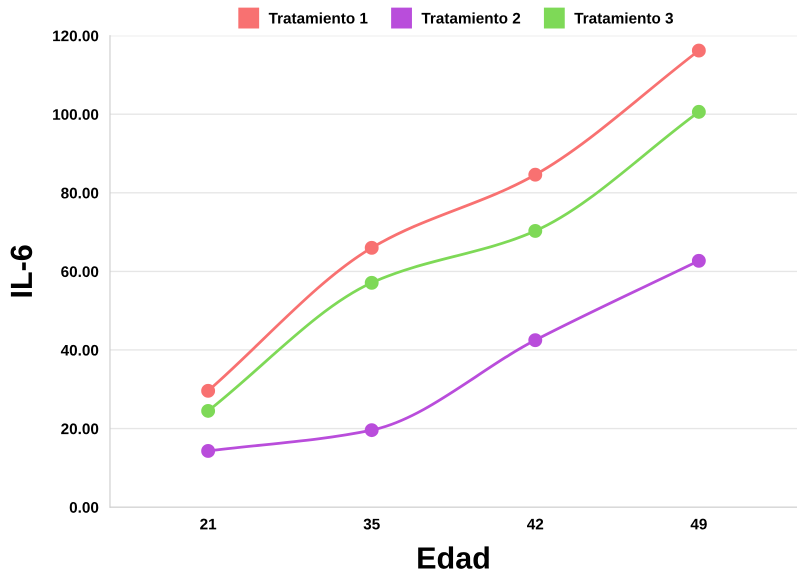 Image resolution: width=797 pixels, height=575 pixels. Describe the element at coordinates (698, 524) in the screenshot. I see `x-tick-label: 49` at that location.